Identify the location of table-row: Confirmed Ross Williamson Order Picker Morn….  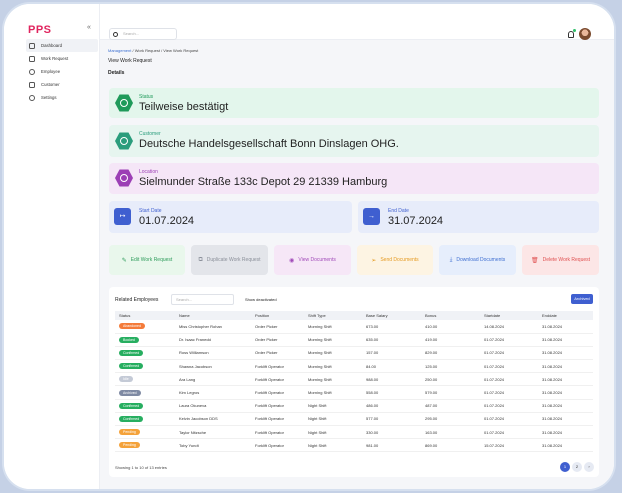
(354, 353).